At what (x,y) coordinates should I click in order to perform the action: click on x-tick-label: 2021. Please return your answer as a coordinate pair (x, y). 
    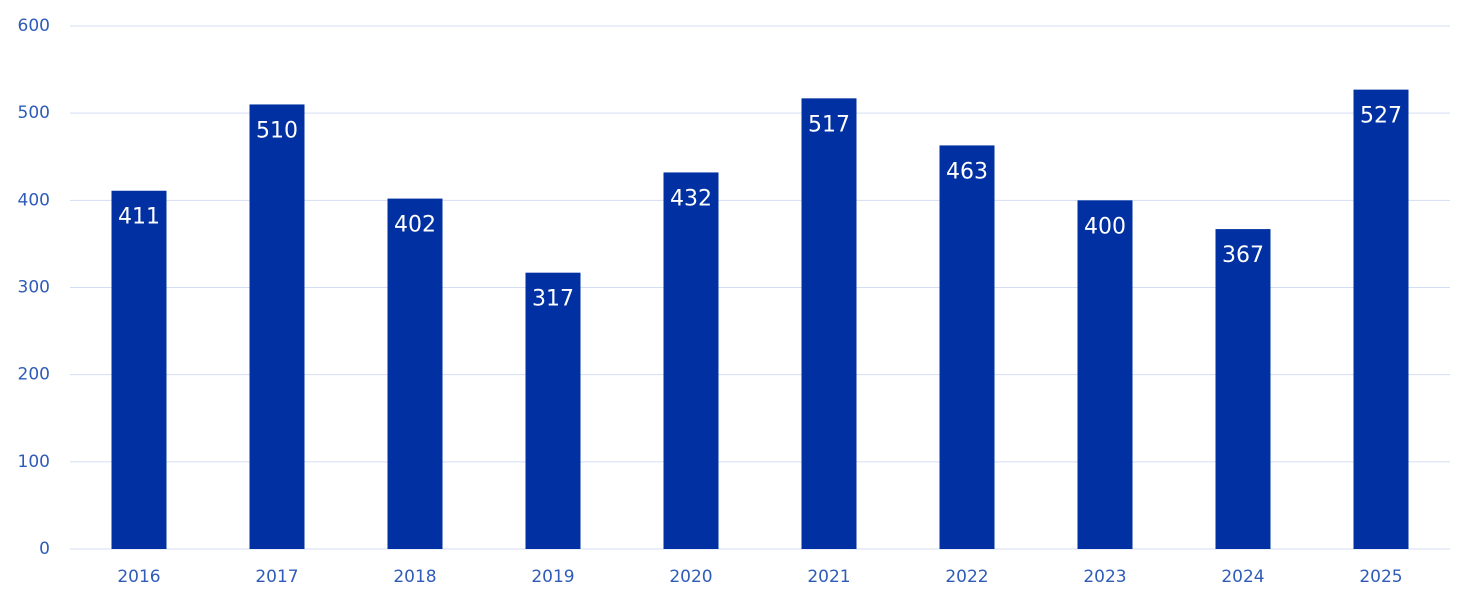
    Looking at the image, I should click on (828, 577).